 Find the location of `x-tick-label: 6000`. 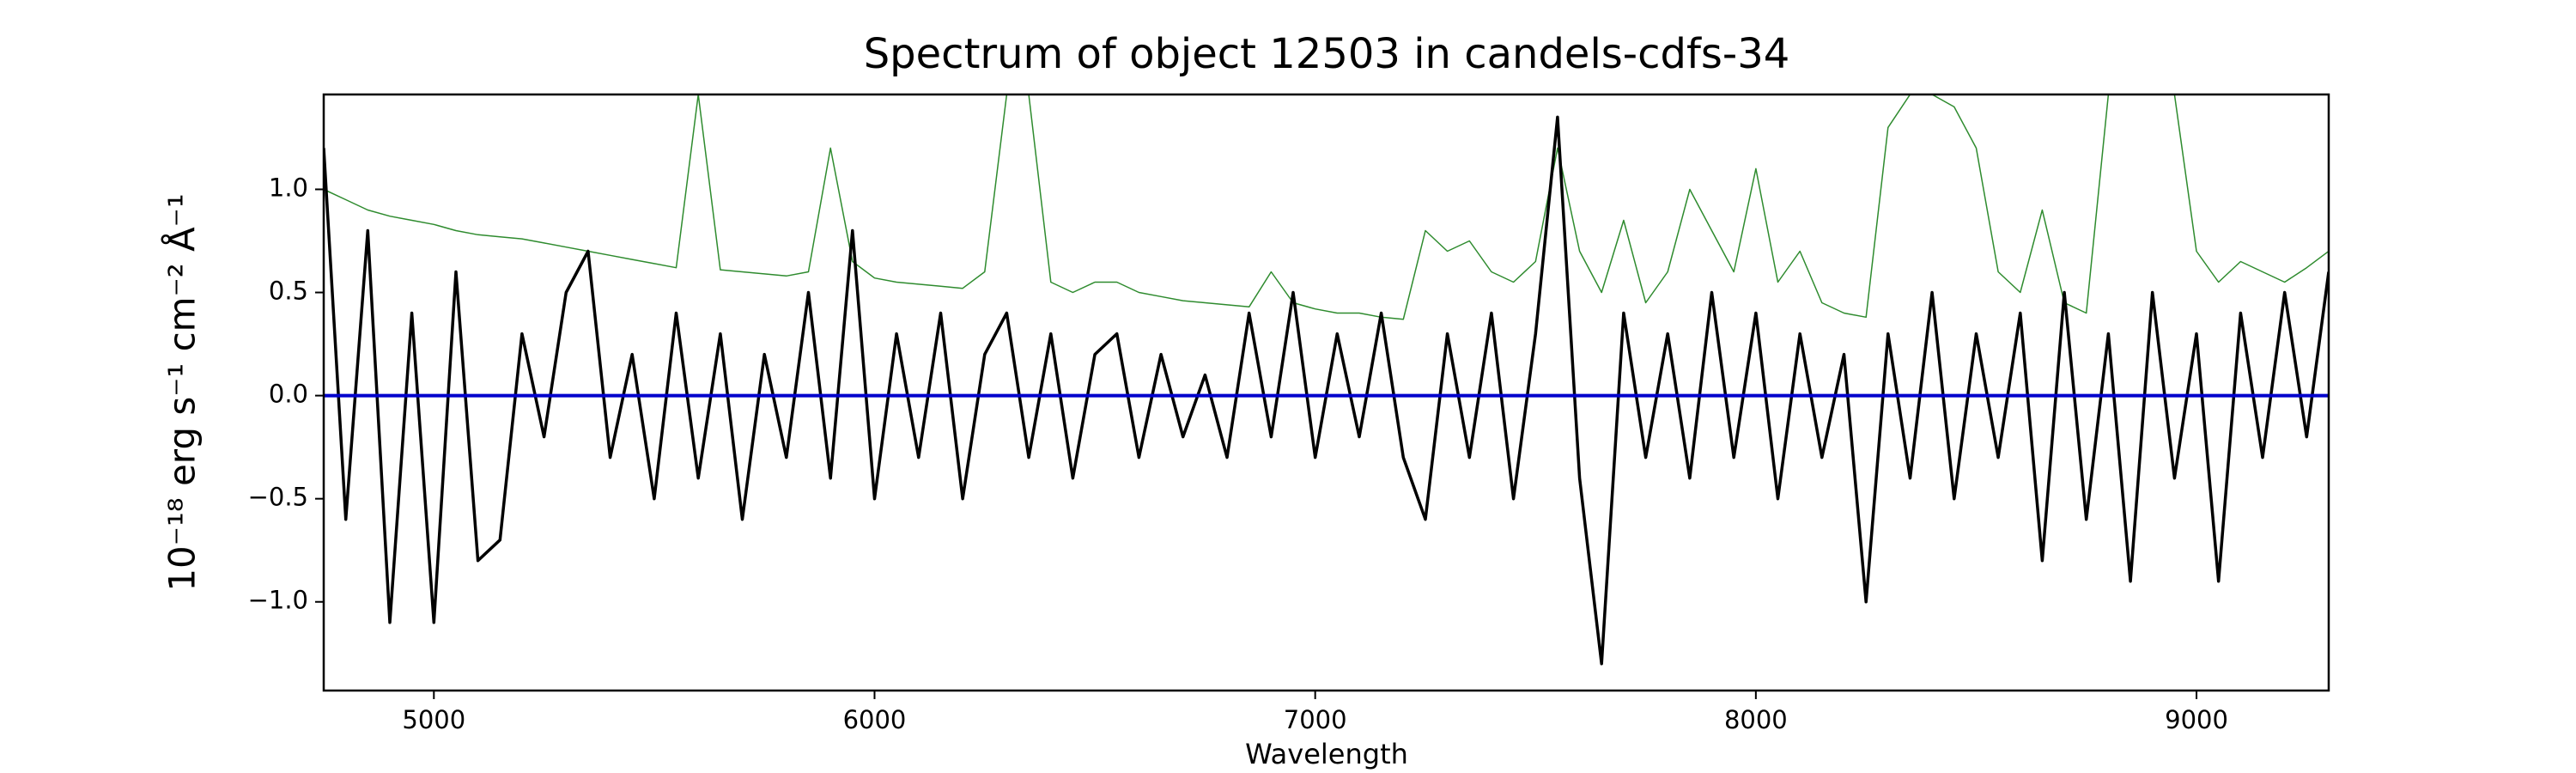

x-tick-label: 6000 is located at coordinates (875, 719).